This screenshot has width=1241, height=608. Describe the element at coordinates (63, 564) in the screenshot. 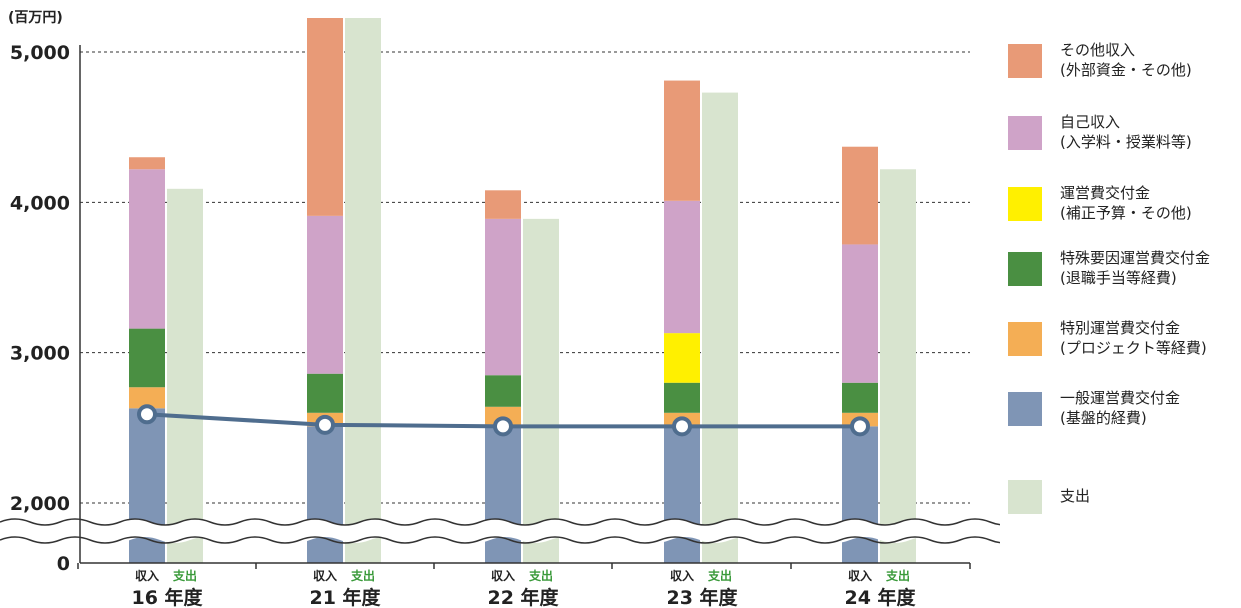

I see `y-tick-label: 0` at that location.